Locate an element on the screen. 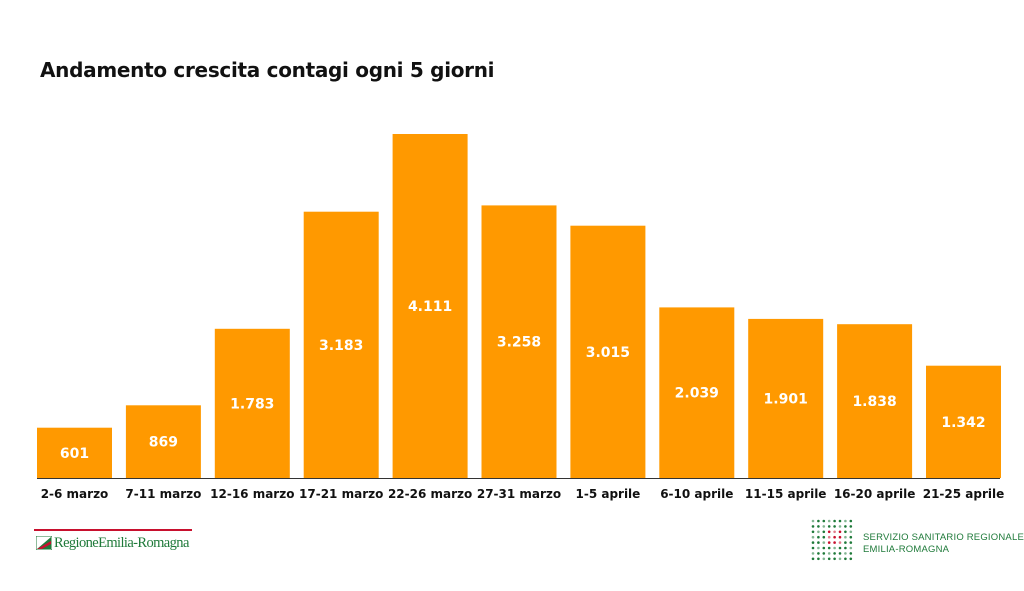 The width and height of the screenshot is (1024, 591). regione-logo-text: RegioneEmilia-Romagna is located at coordinates (121, 543).